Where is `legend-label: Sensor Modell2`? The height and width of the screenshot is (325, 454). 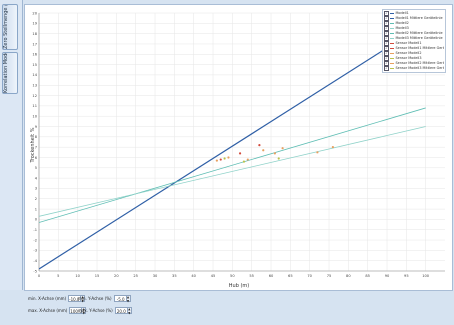
legend-label: Sensor Modell2 is located at coordinates (408, 53).